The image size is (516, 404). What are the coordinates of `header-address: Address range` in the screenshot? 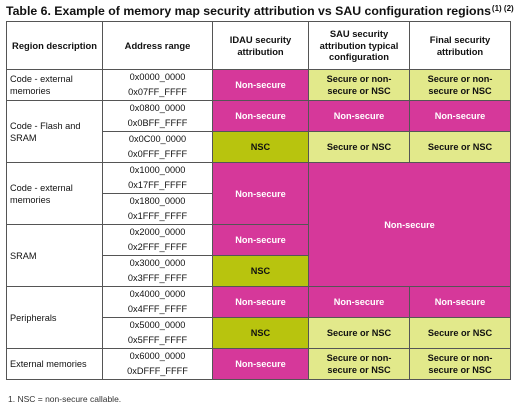 It's located at (157, 45).